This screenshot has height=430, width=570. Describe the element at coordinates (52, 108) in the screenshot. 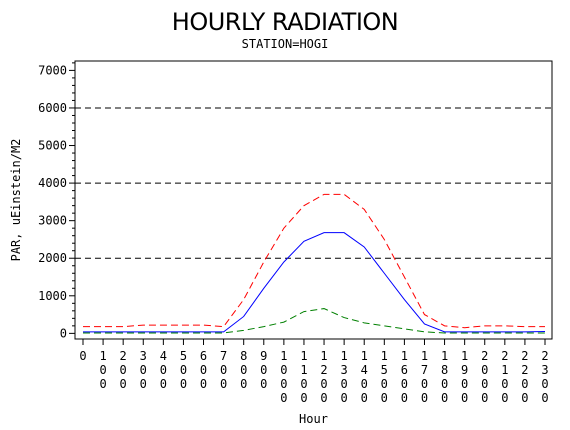

I see `y-tick-label: 6000` at that location.